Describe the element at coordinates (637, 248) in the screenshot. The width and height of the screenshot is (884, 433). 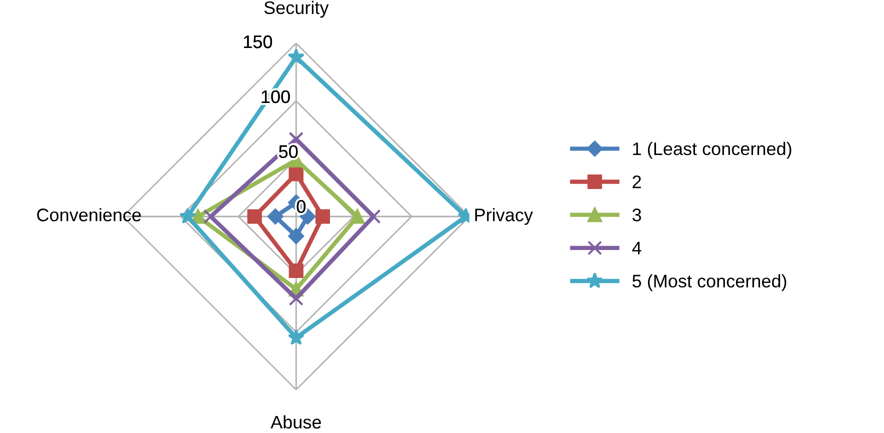
I see `legend-label: 4` at that location.